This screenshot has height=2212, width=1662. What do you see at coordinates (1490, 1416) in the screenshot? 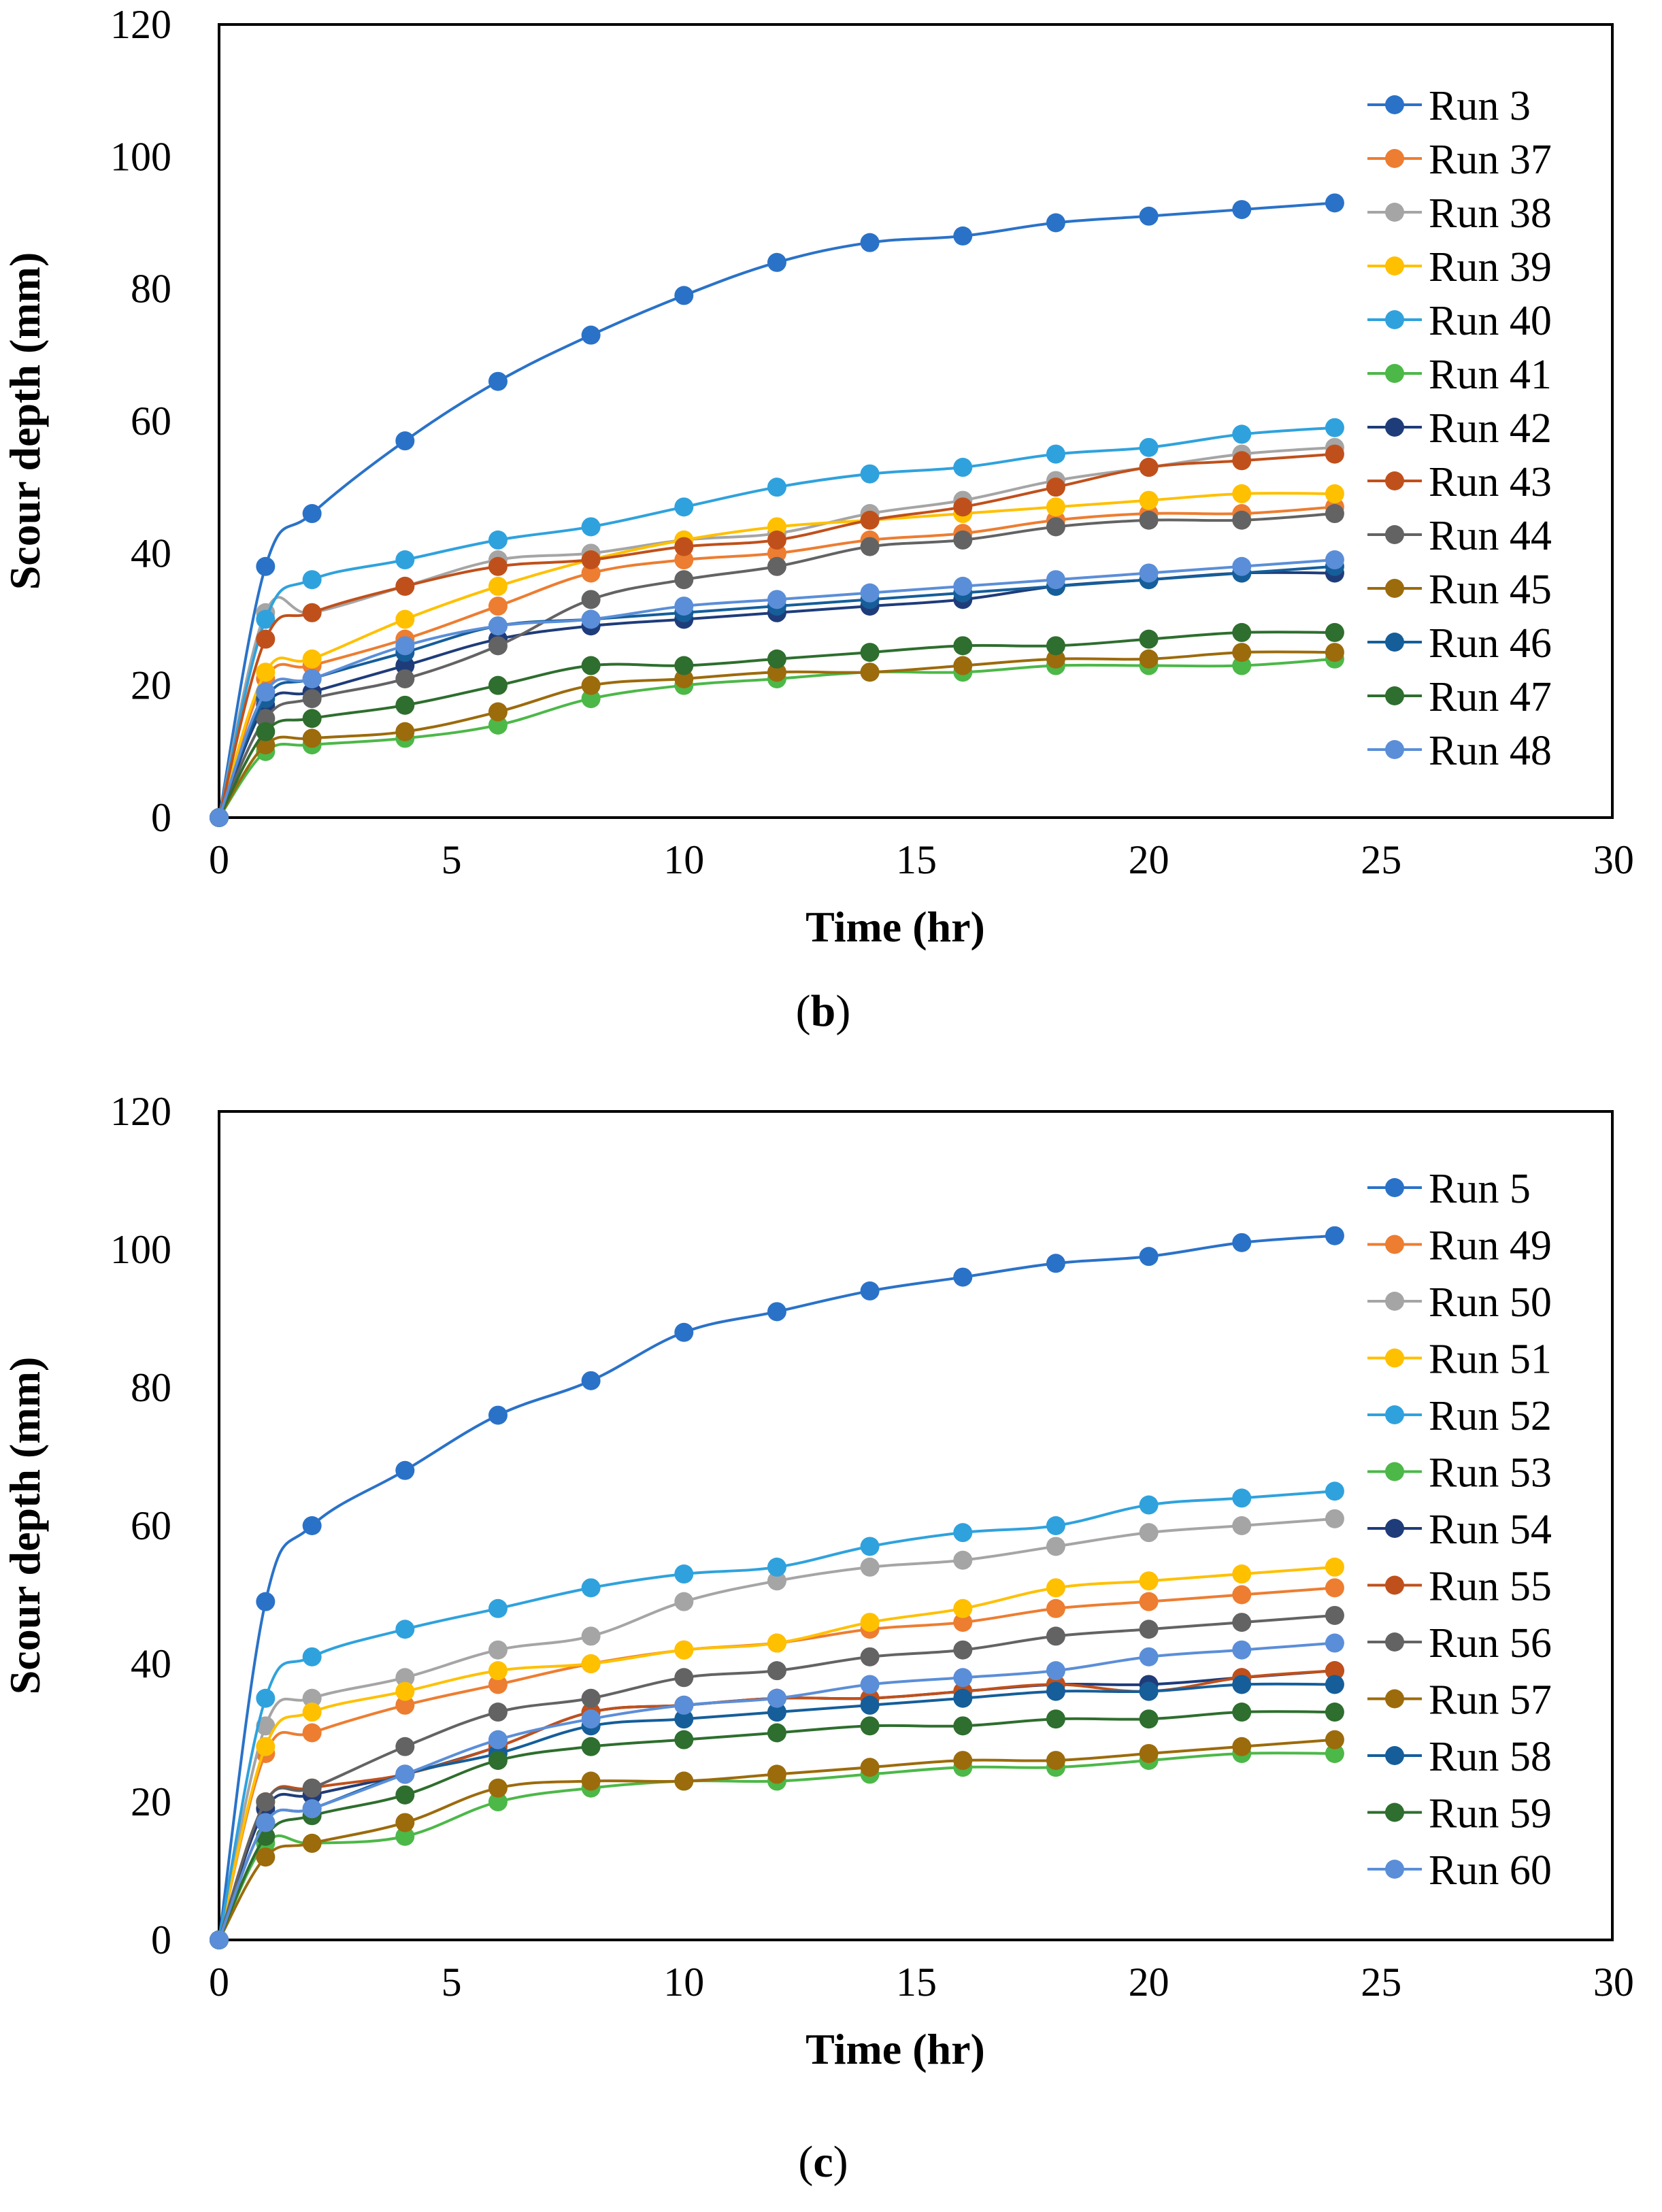
I see `chart-c-legend-label: Run 52` at bounding box center [1490, 1416].